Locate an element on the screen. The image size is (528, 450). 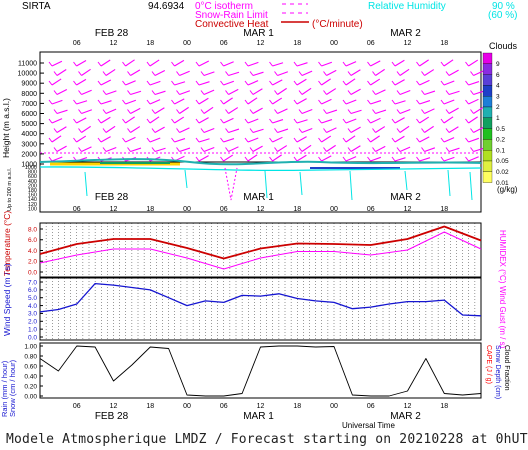
cloud-scale-label: 0.05 is located at coordinates (502, 161).